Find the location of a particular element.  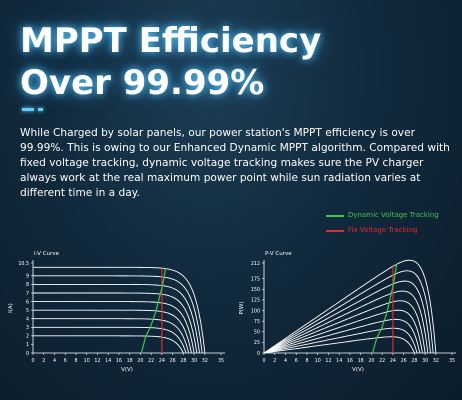

pv-x-tick-label: 28 is located at coordinates (414, 361).